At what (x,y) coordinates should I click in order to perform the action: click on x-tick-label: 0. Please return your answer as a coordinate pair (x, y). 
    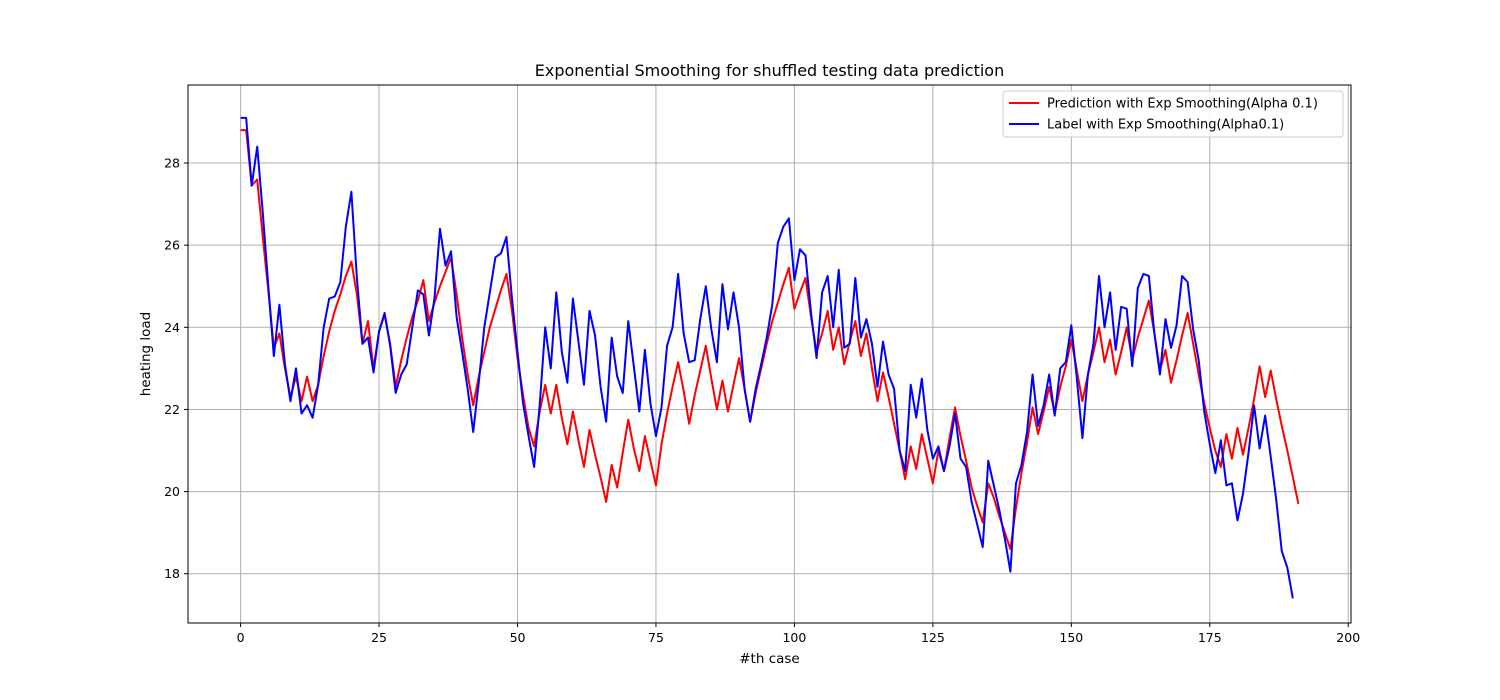
    Looking at the image, I should click on (241, 637).